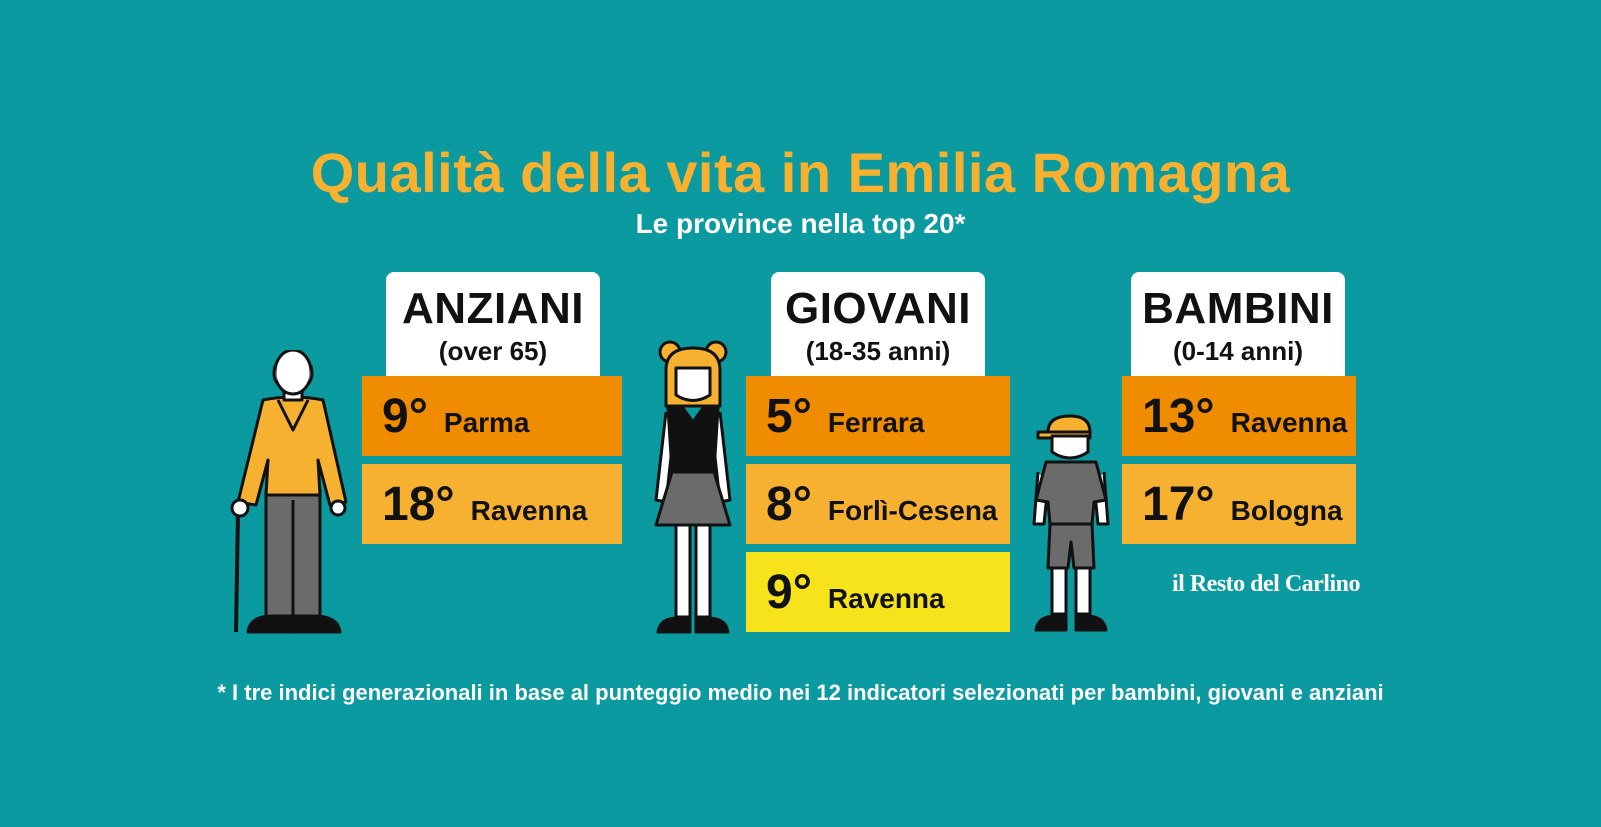 The image size is (1601, 827). I want to click on child-icon, so click(1071, 523).